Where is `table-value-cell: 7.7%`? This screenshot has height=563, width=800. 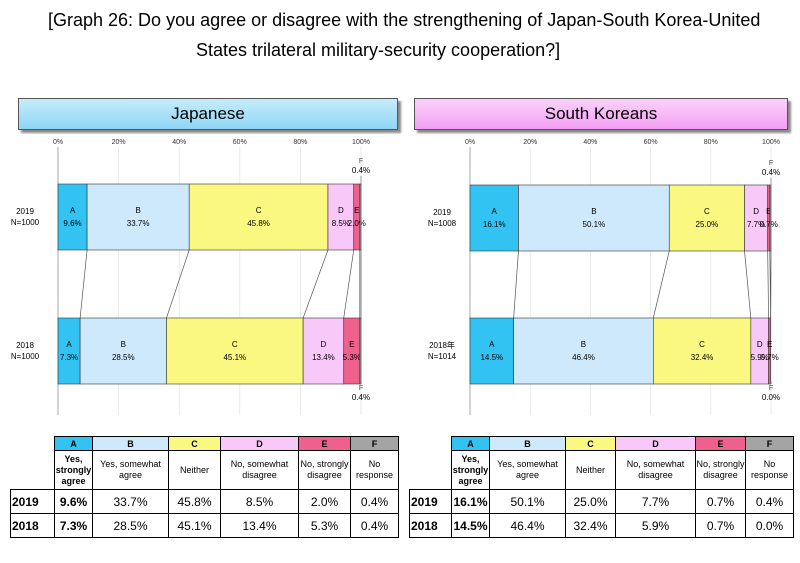 table-value-cell: 7.7% is located at coordinates (655, 501).